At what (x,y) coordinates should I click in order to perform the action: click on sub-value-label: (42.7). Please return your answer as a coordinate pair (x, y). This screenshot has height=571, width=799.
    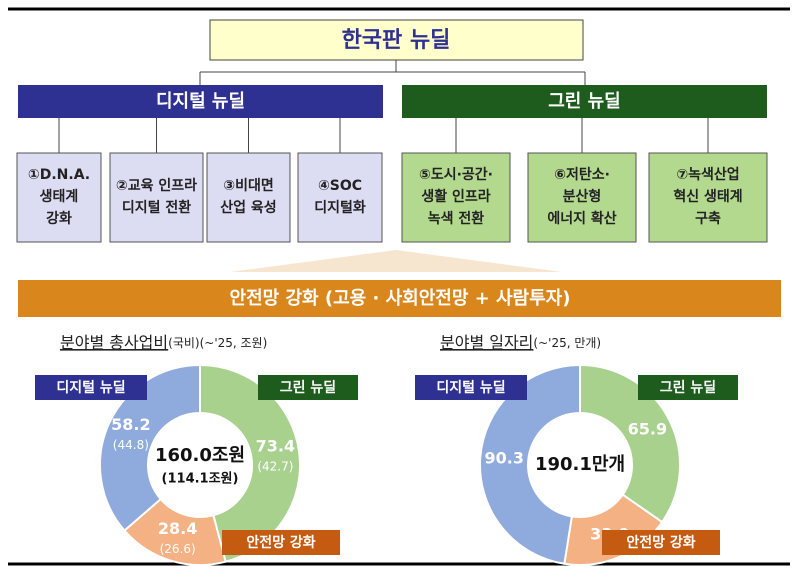
    Looking at the image, I should click on (275, 467).